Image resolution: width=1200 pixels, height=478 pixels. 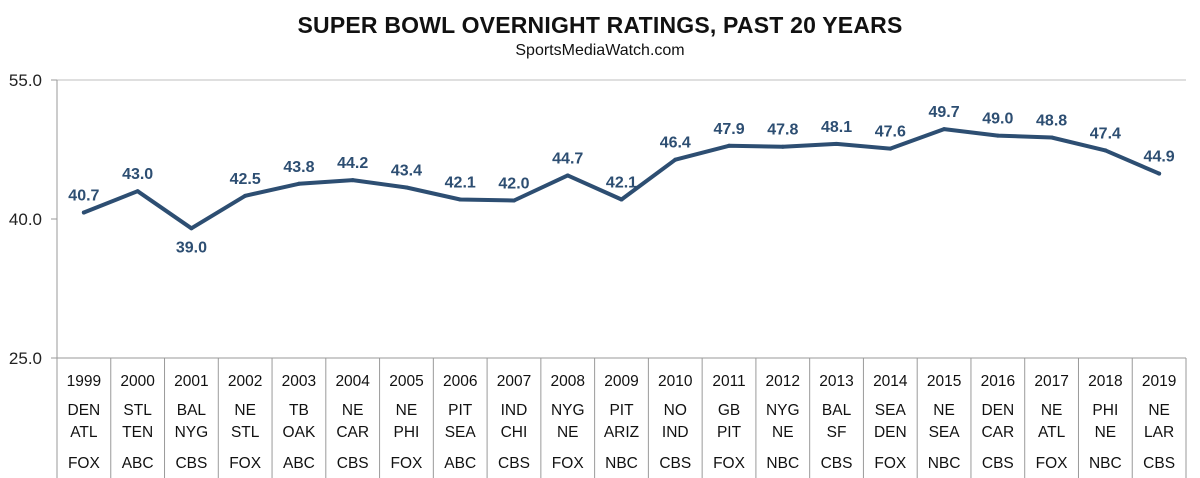 I want to click on data-label: 43.8, so click(x=298, y=167).